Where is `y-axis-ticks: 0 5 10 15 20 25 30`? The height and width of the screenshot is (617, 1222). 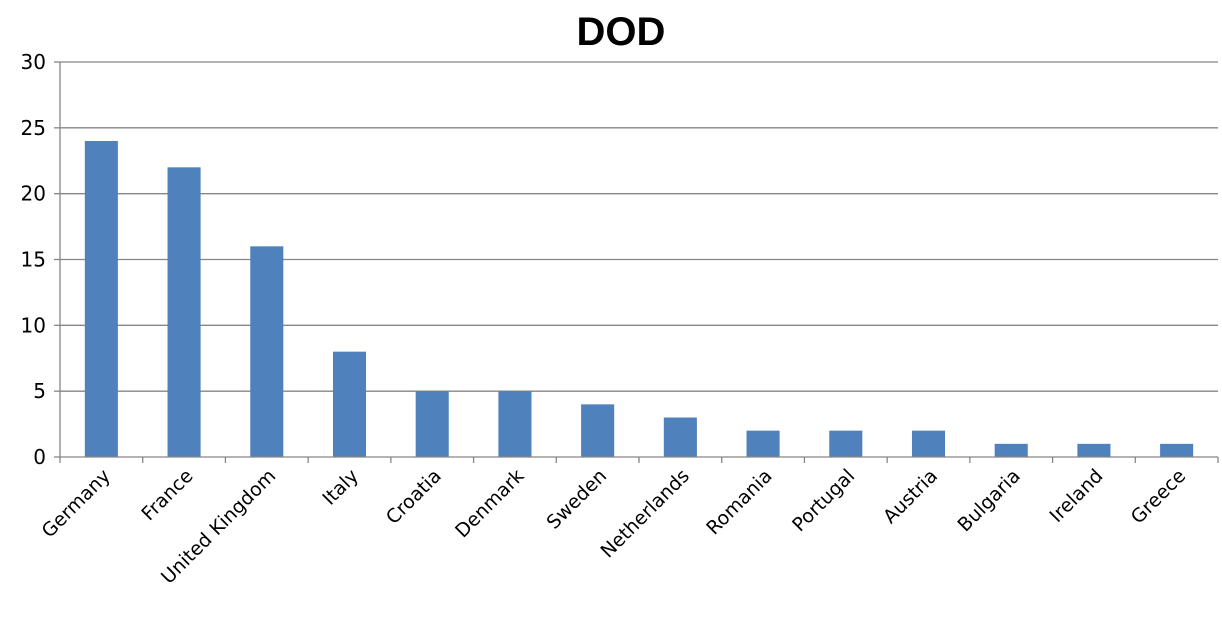 y-axis-ticks: 0 5 10 15 20 25 30 is located at coordinates (40, 259).